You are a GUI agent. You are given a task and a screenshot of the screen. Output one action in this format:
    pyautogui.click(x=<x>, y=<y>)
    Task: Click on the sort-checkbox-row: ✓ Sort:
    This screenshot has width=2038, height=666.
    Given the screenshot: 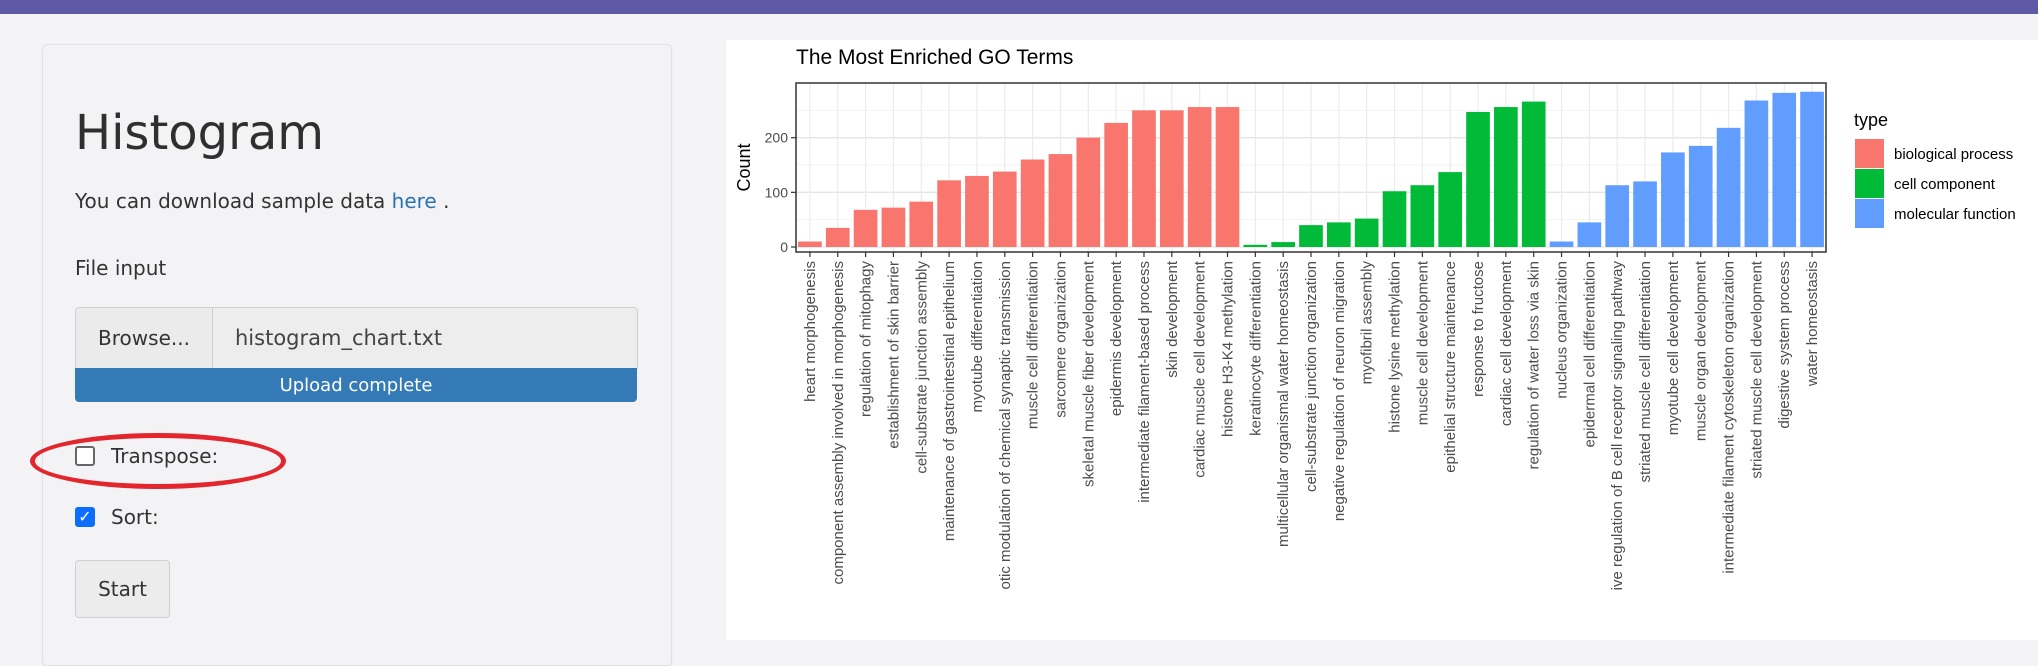 What is the action you would take?
    pyautogui.click(x=117, y=517)
    